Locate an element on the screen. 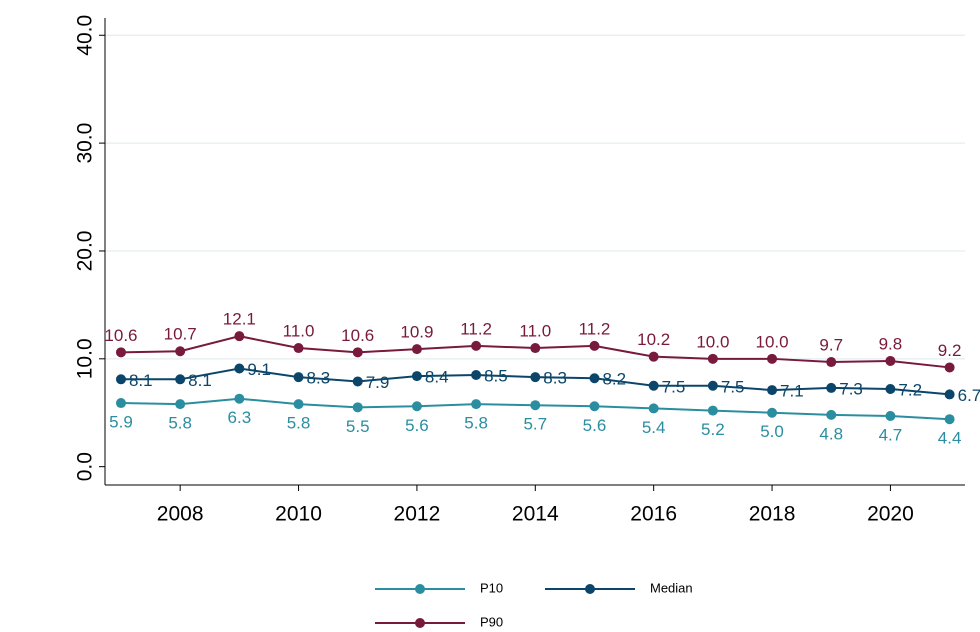 Image resolution: width=980 pixels, height=632 pixels. y-tick-label: 20.0 is located at coordinates (85, 251).